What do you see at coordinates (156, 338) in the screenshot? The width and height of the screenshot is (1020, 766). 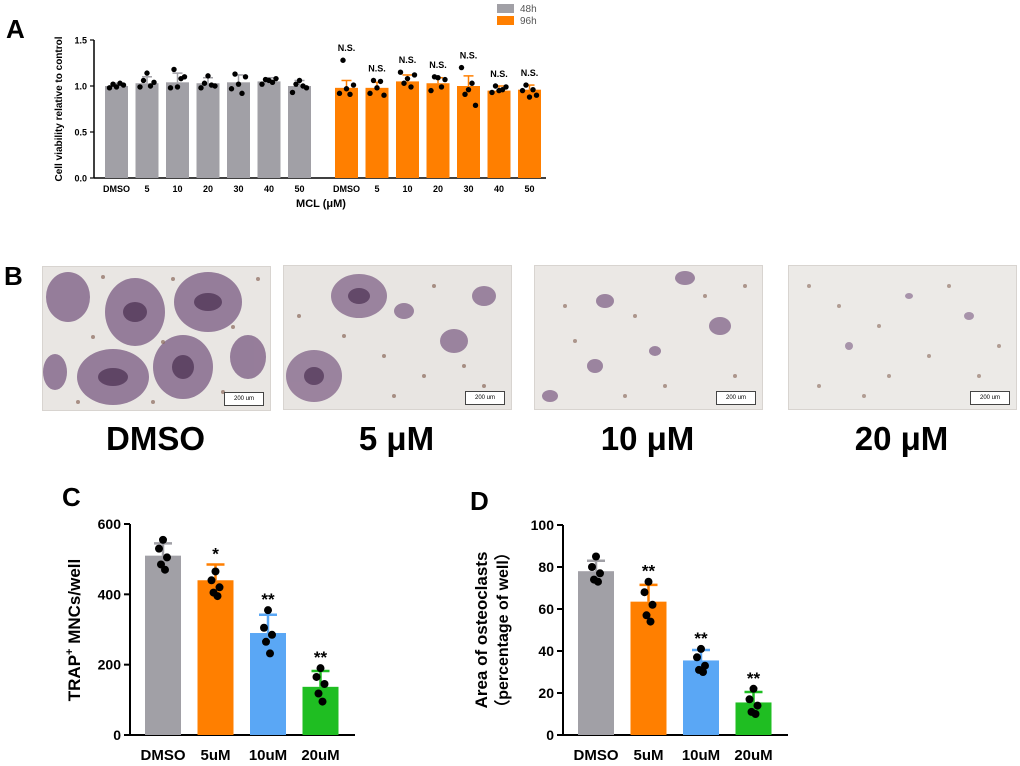 I see `micrograph-dmso-image` at bounding box center [156, 338].